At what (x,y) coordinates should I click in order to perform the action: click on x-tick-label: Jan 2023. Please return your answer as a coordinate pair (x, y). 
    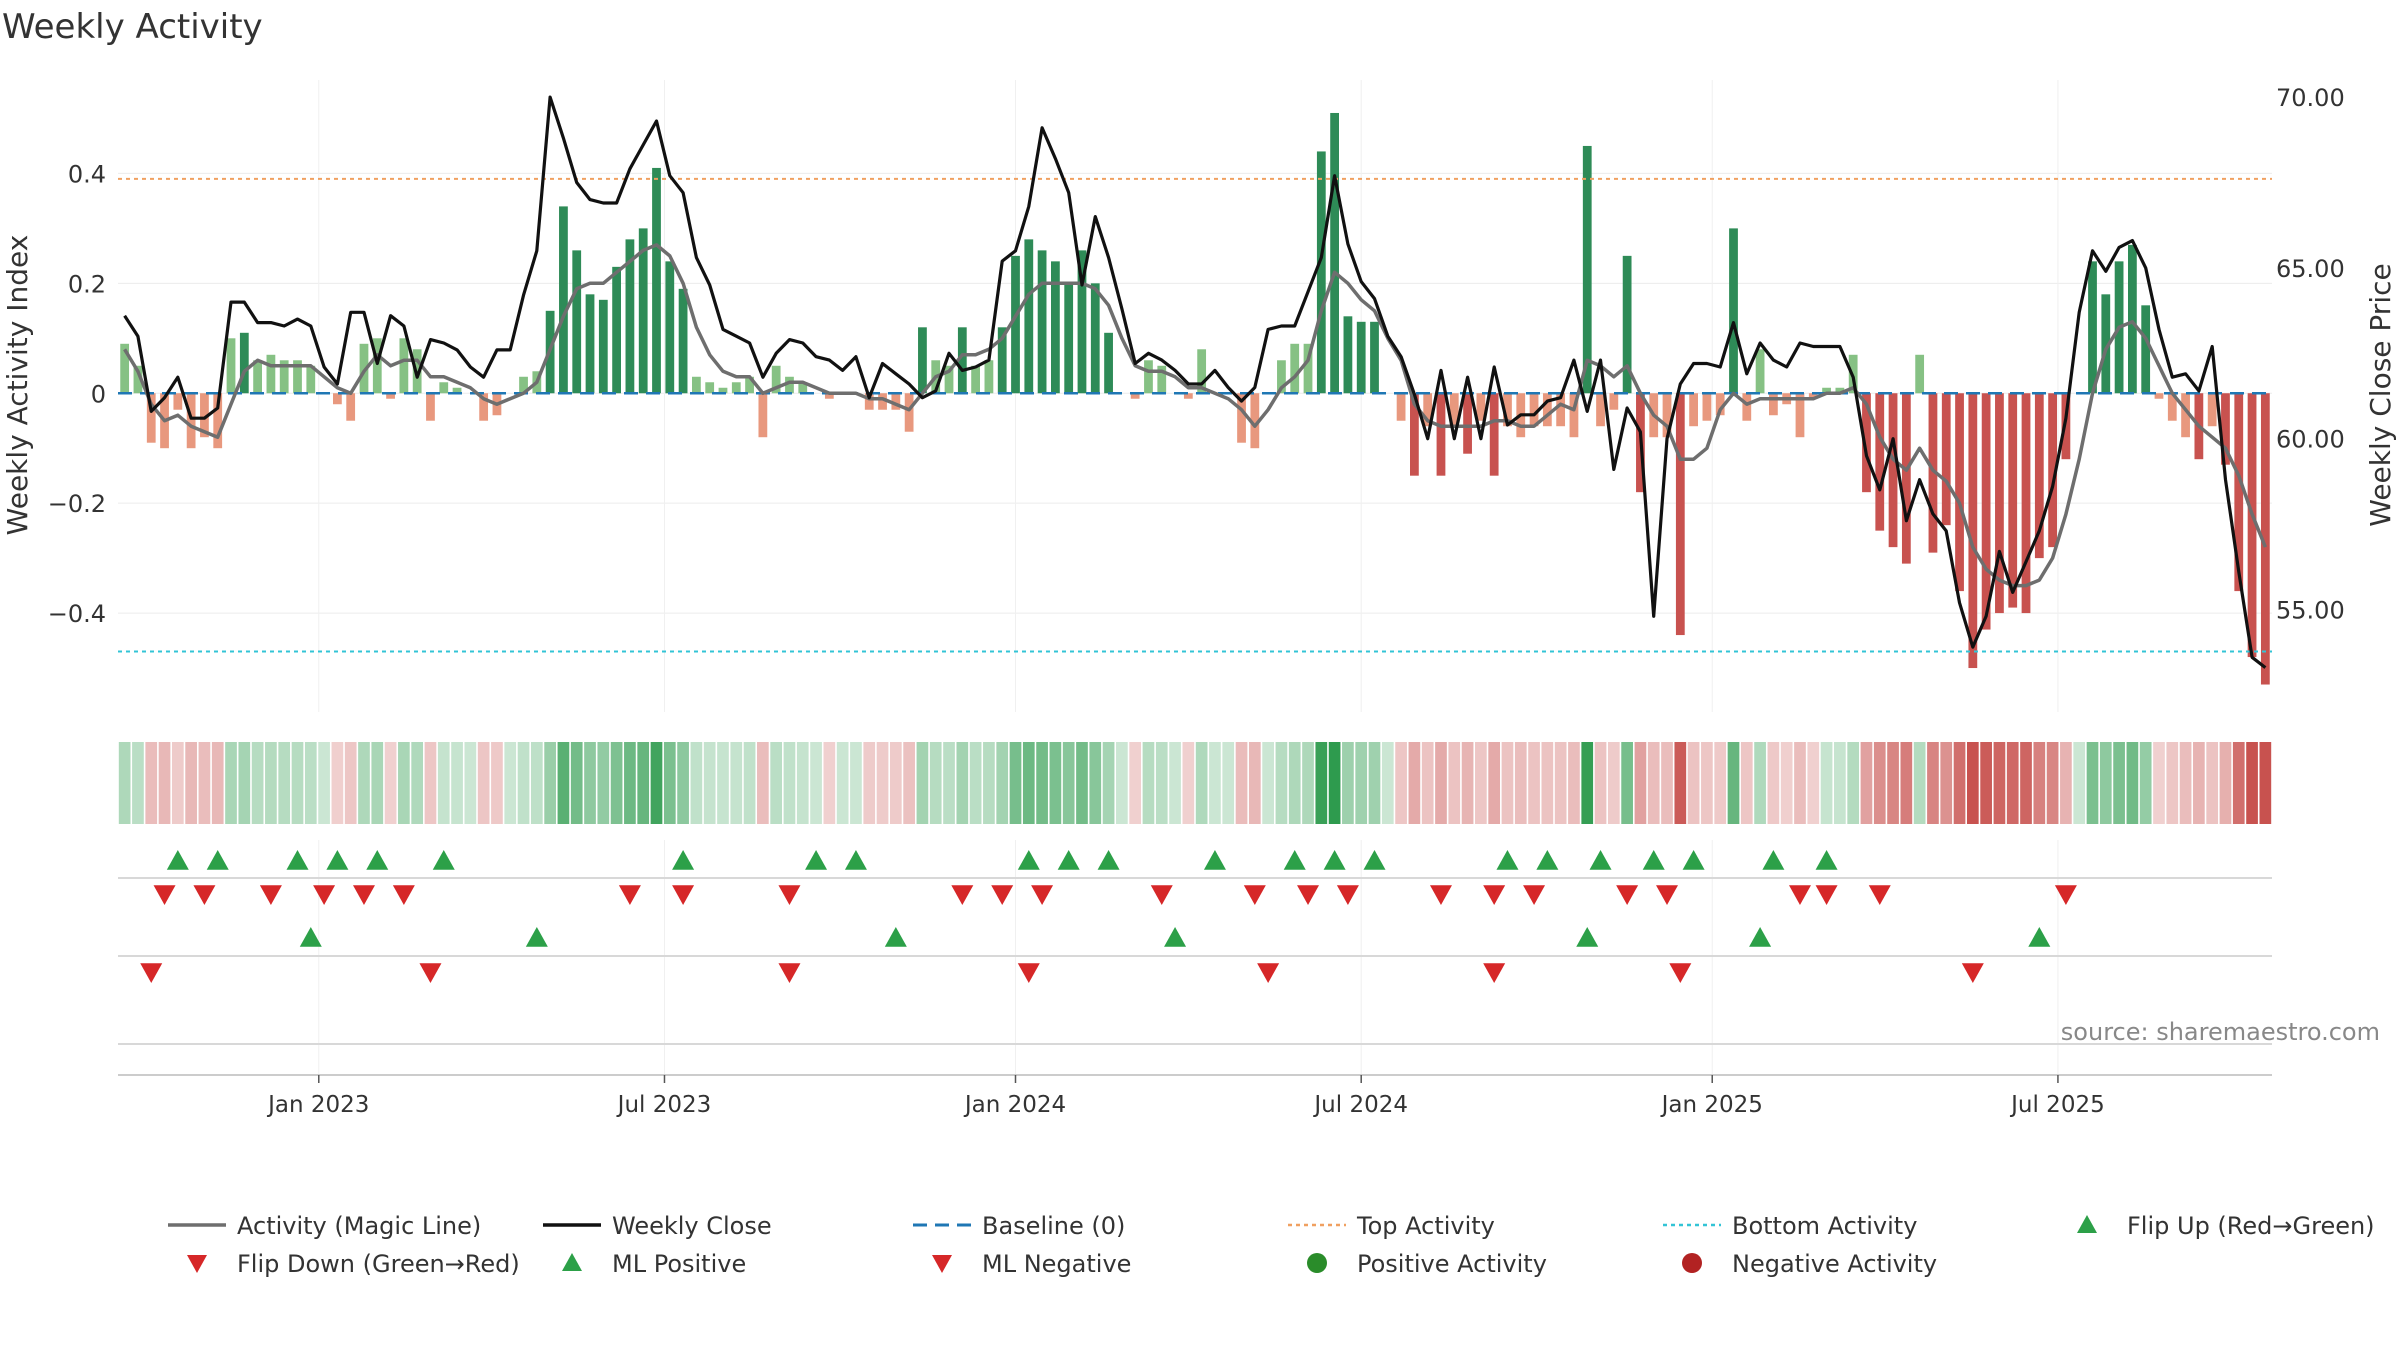
    Looking at the image, I should click on (317, 1105).